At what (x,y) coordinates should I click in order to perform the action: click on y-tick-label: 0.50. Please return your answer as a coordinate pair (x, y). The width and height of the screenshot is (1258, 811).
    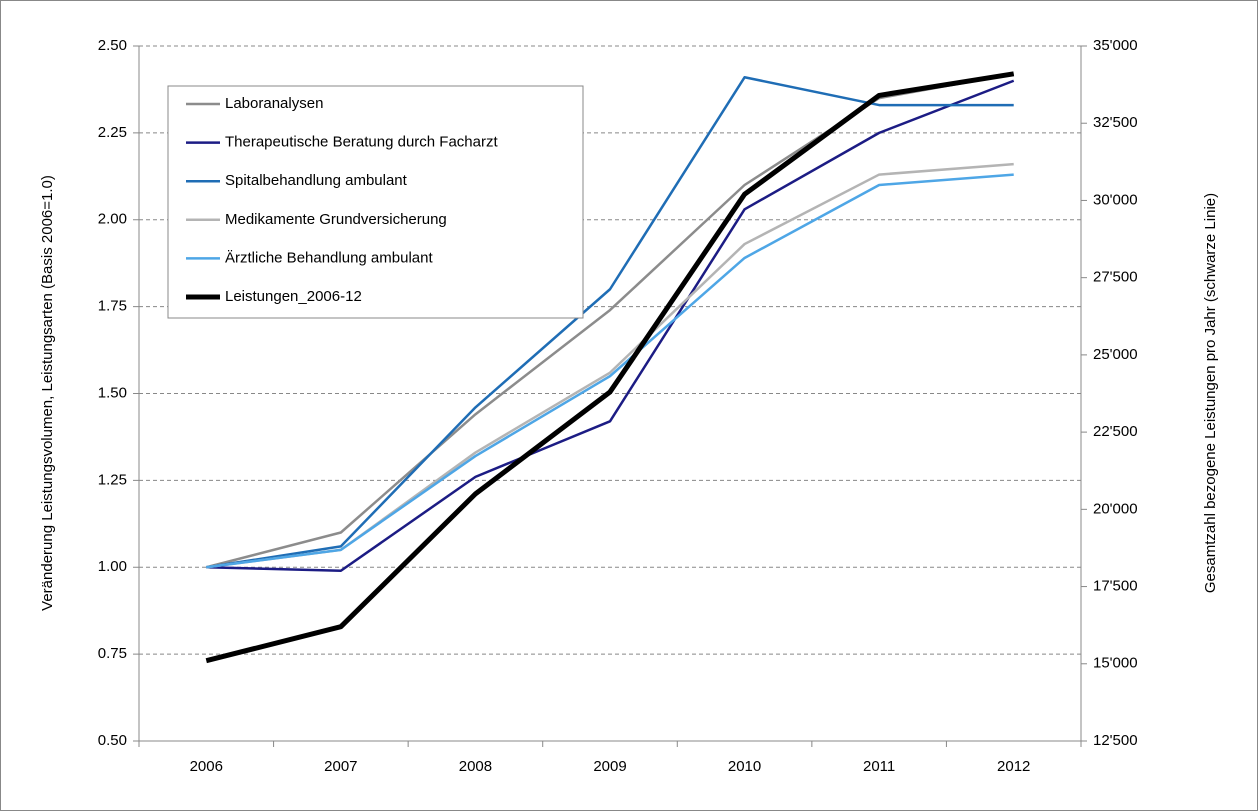
    Looking at the image, I should click on (112, 740).